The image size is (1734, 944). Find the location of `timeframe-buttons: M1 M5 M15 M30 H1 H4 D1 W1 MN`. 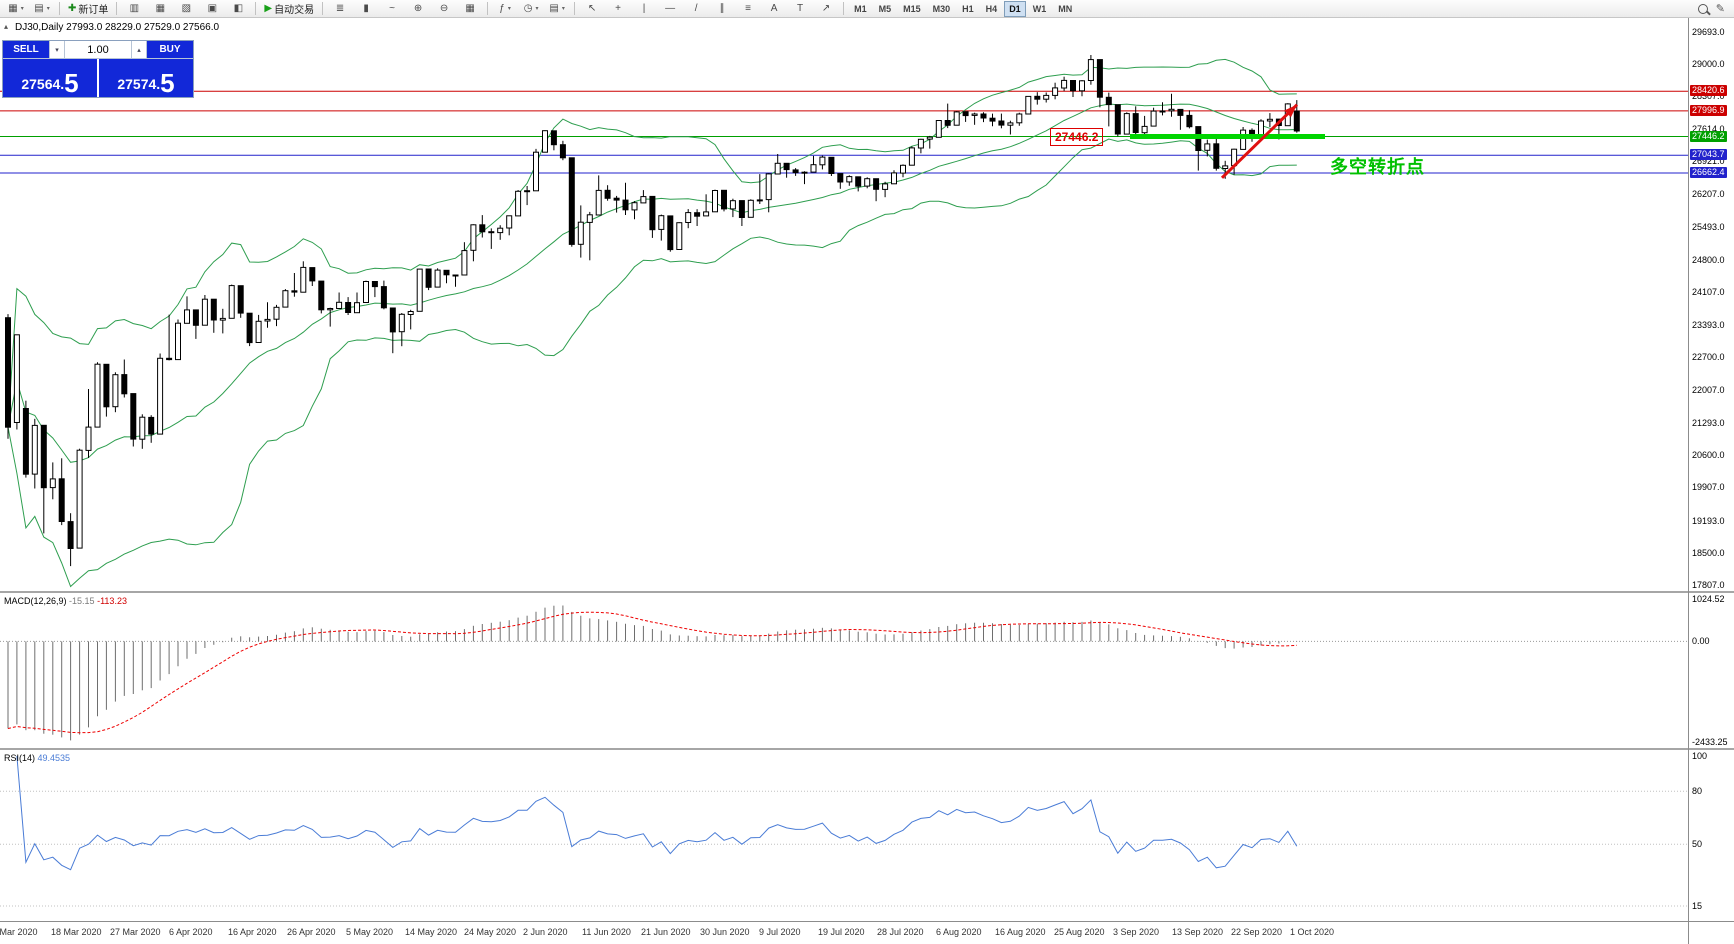

timeframe-buttons: M1 M5 M15 M30 H1 H4 D1 W1 MN is located at coordinates (958, 8).